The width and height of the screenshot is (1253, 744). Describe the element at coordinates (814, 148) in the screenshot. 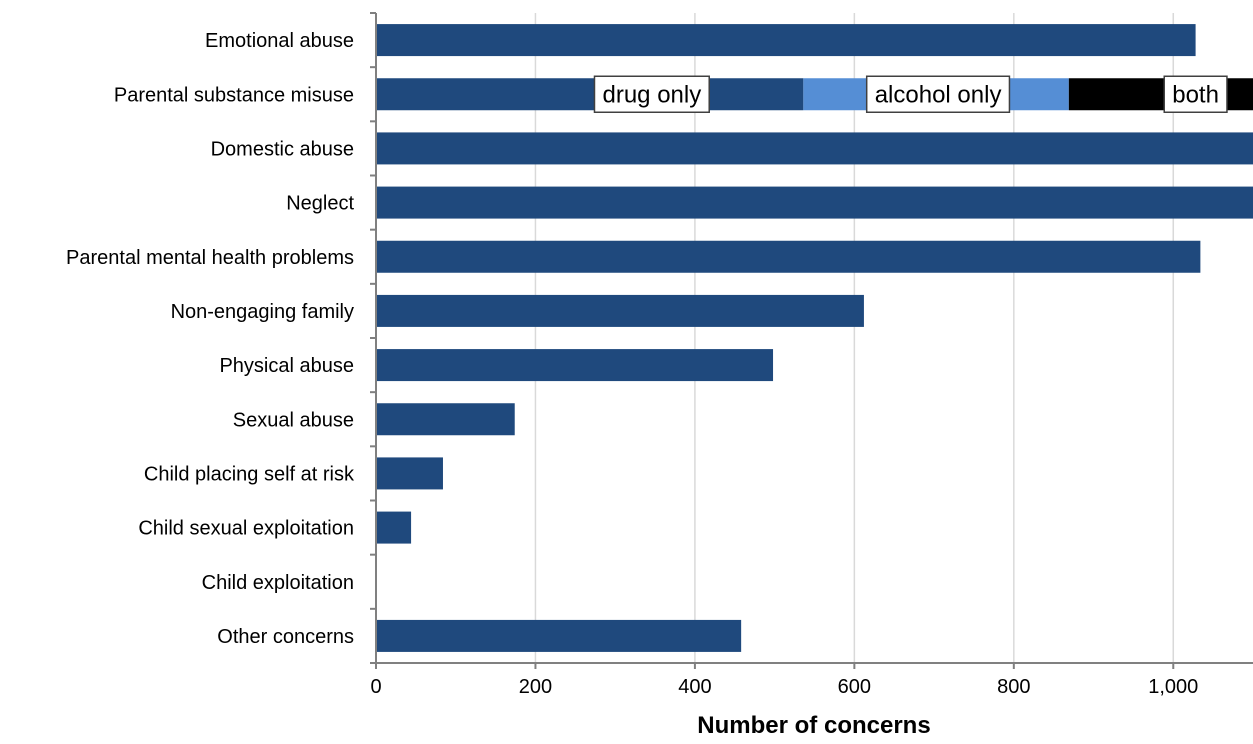

I see `bar-domestic-abuse` at that location.